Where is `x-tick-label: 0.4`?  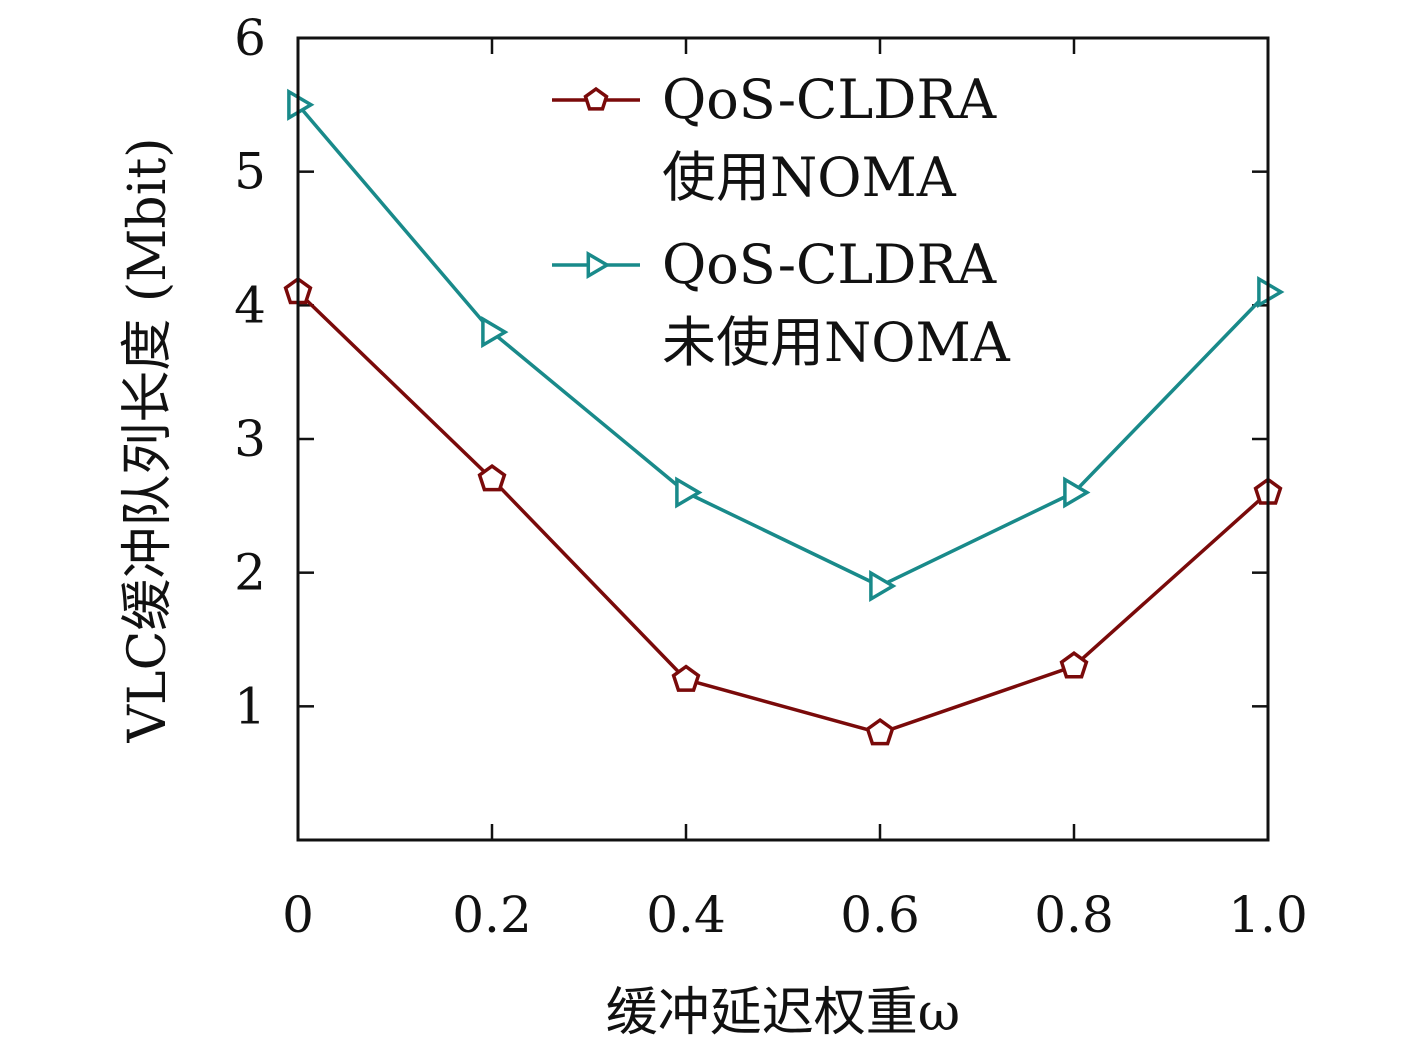
x-tick-label: 0.4 is located at coordinates (686, 915).